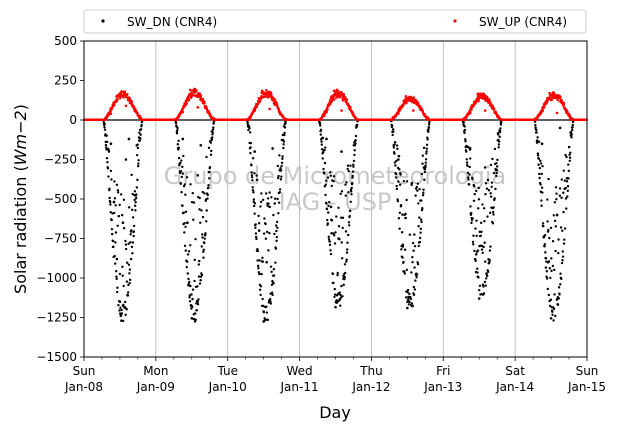 The width and height of the screenshot is (618, 436). What do you see at coordinates (587, 371) in the screenshot?
I see `x-tick-weekday: Sun` at bounding box center [587, 371].